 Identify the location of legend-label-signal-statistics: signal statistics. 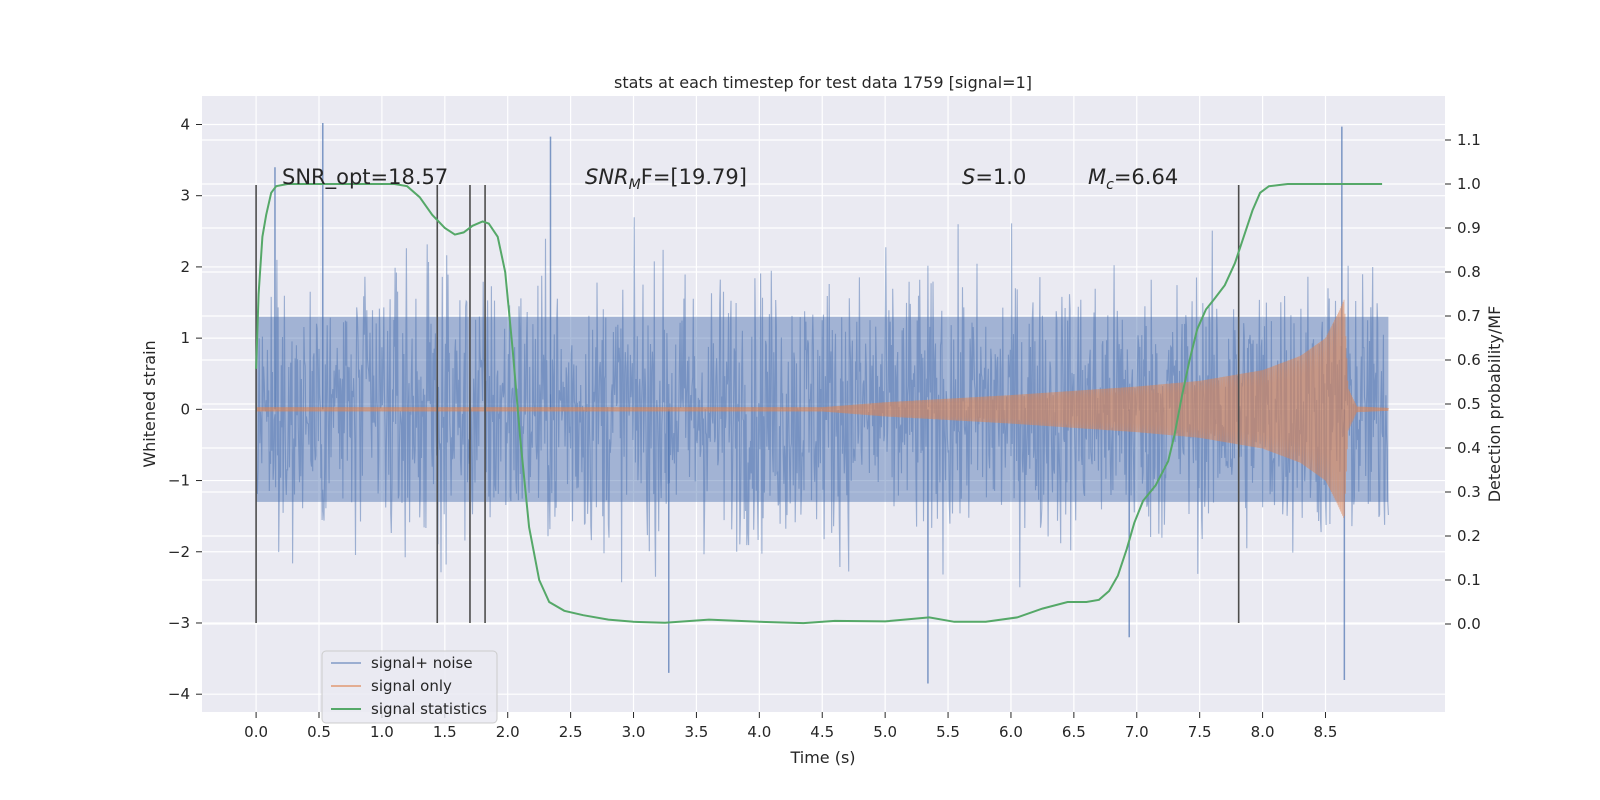
(429, 709).